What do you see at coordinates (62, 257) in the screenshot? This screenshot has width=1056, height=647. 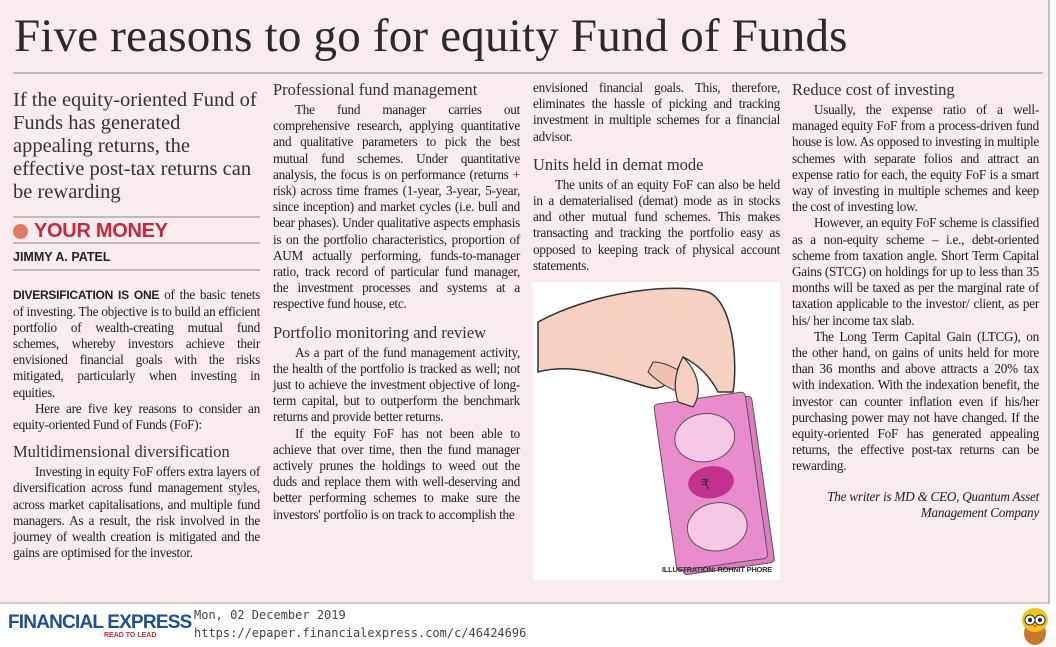 I see `byline: JIMMY A. PATEL` at bounding box center [62, 257].